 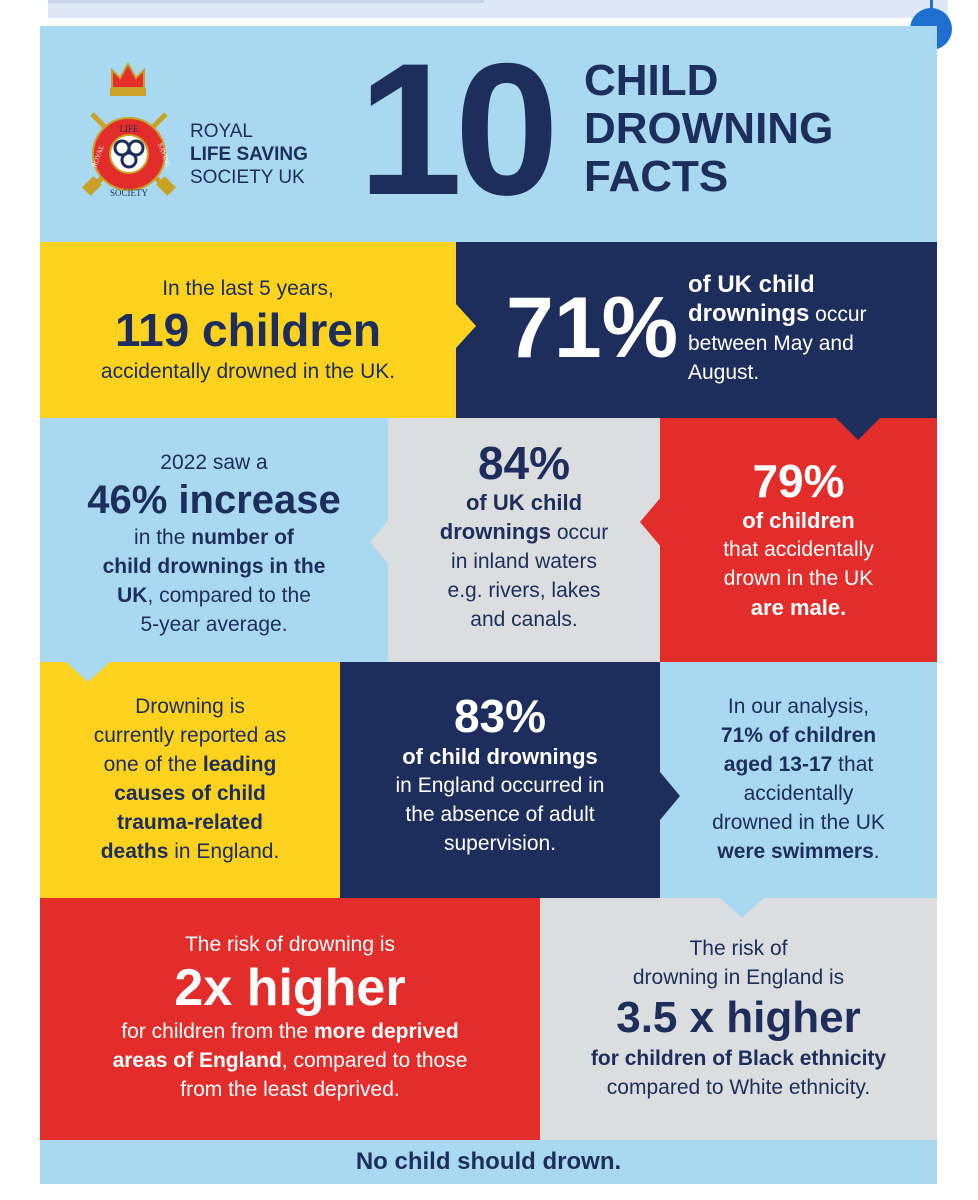 I want to click on fact7-bold1: of child drownings, so click(x=500, y=756).